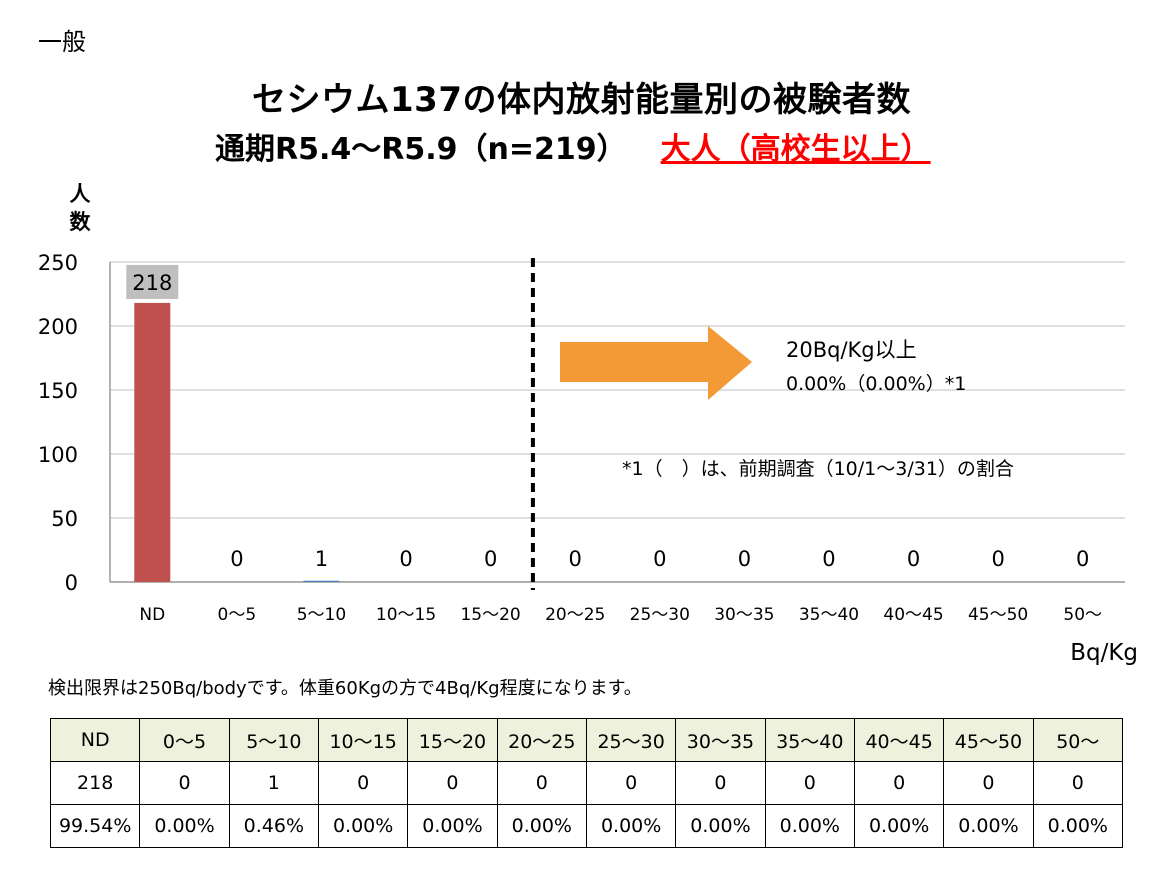 The width and height of the screenshot is (1163, 872). I want to click on y-tick-label: 200, so click(58, 327).